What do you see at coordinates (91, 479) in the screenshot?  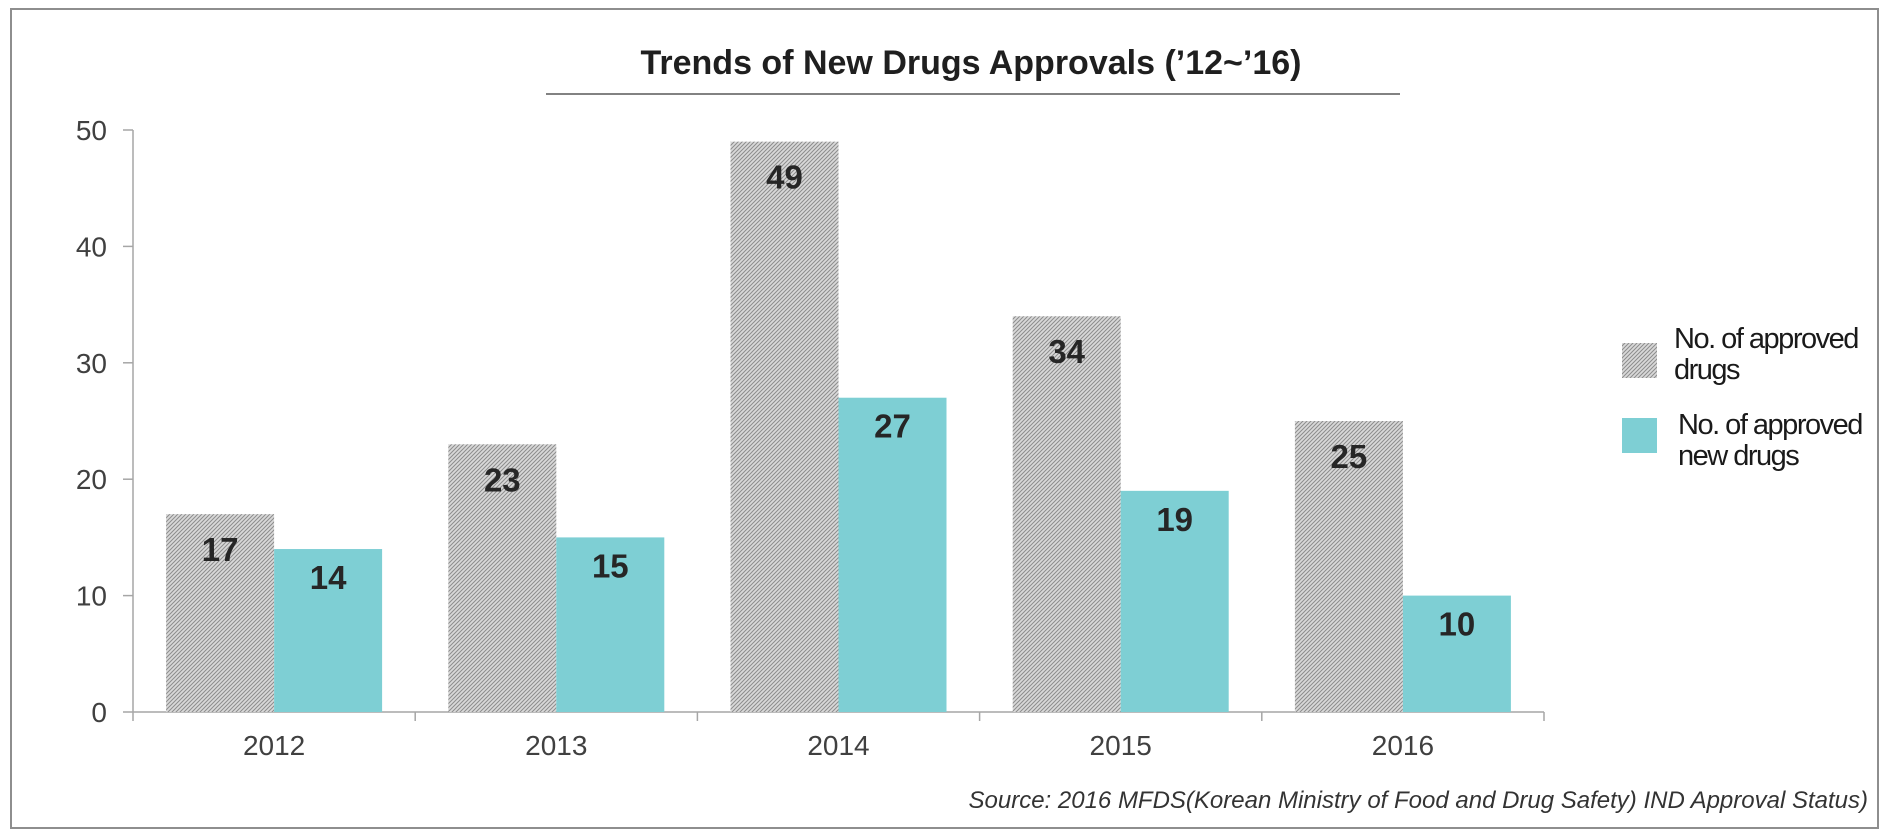 I see `y-tick-label: 20` at bounding box center [91, 479].